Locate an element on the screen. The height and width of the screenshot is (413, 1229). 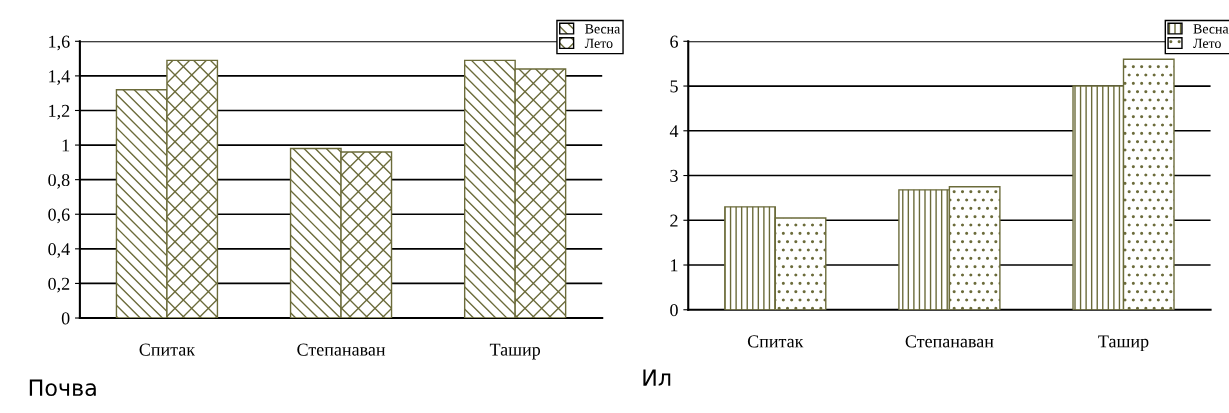
text: Ил is located at coordinates (657, 377).